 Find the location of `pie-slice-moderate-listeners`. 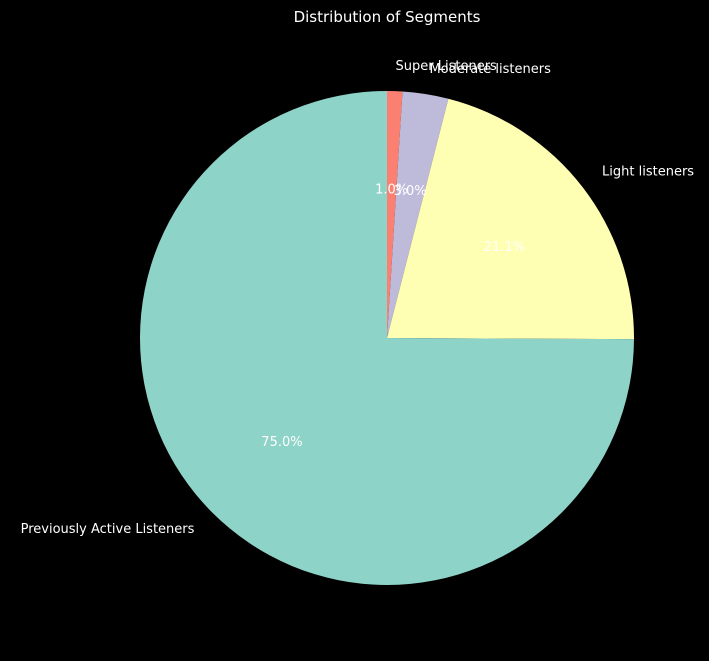

pie-slice-moderate-listeners is located at coordinates (418, 215).